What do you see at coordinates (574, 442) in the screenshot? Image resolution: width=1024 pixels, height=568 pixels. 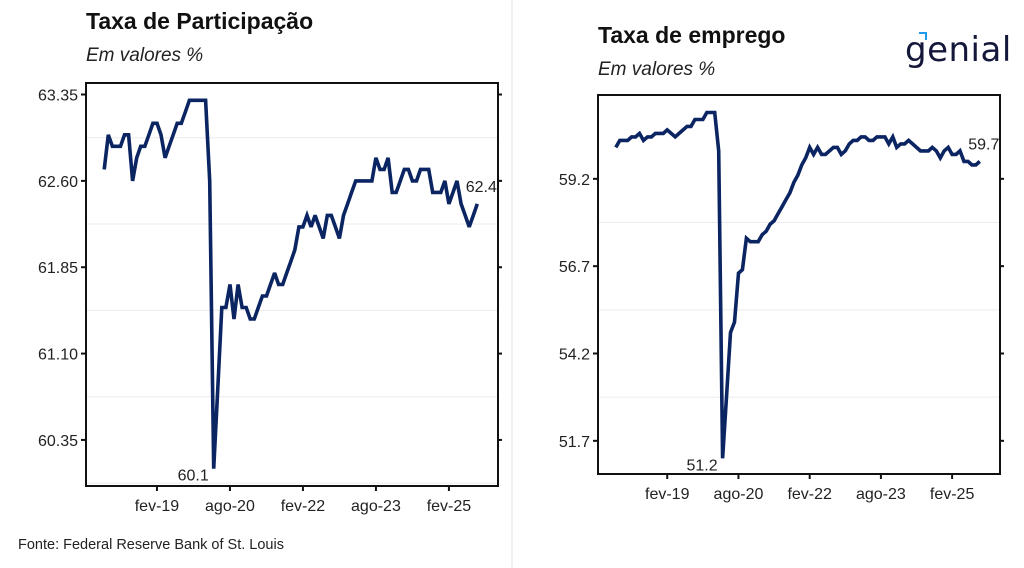 I see `y-tick-label: 51.7` at bounding box center [574, 442].